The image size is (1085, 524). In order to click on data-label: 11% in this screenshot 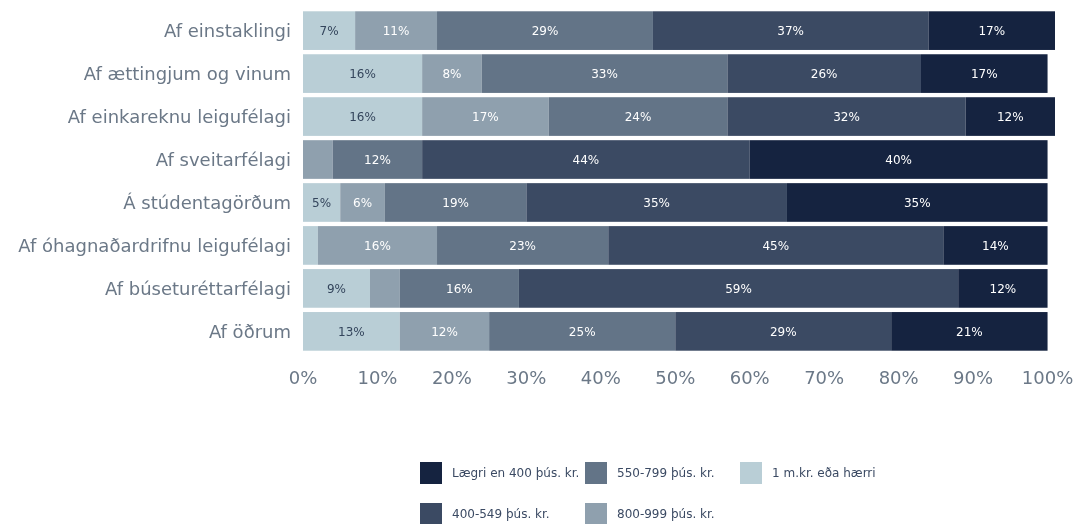, I will do `click(396, 30)`.